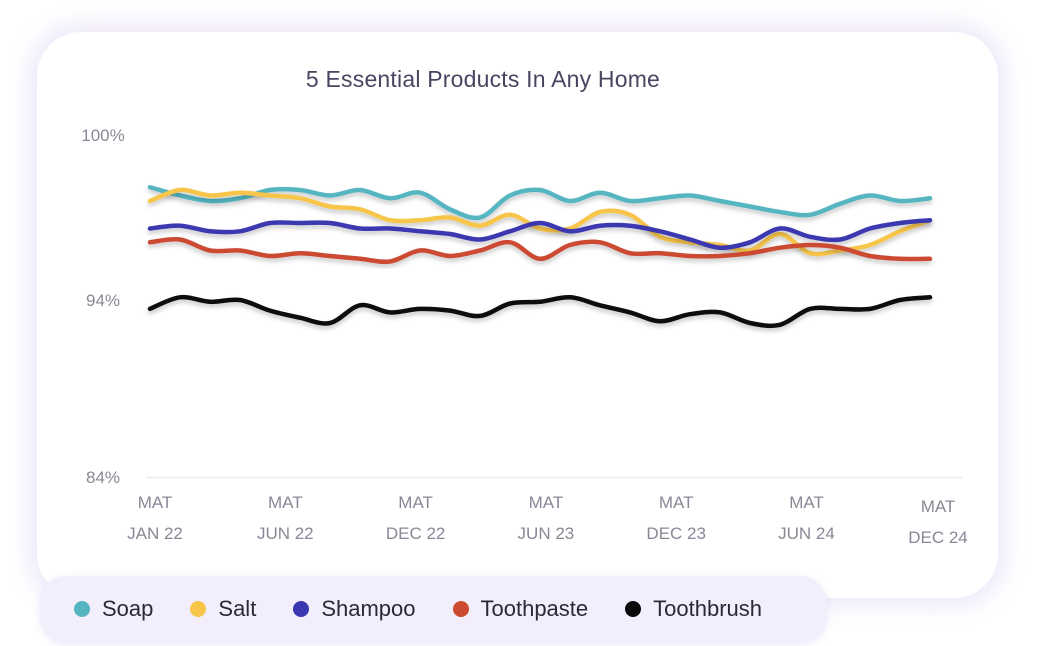 Image resolution: width=1038 pixels, height=646 pixels. Describe the element at coordinates (540, 203) in the screenshot. I see `series-line-soap` at that location.